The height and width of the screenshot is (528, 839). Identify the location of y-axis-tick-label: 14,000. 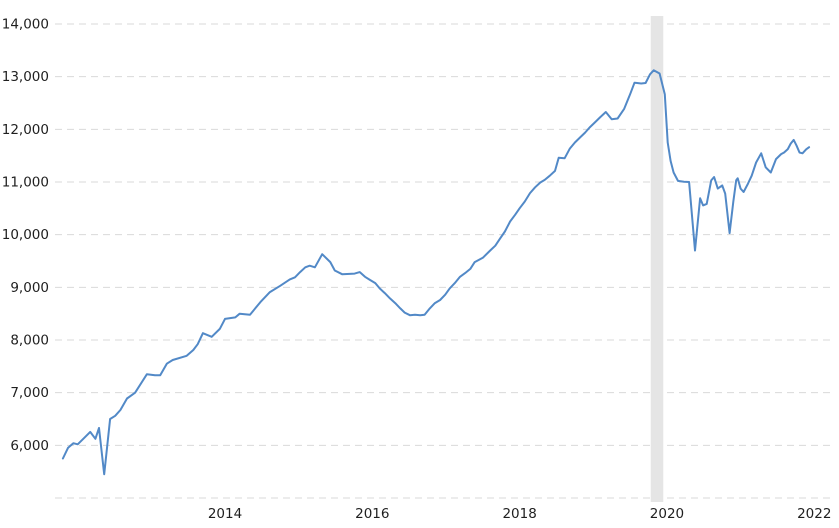
(25, 25).